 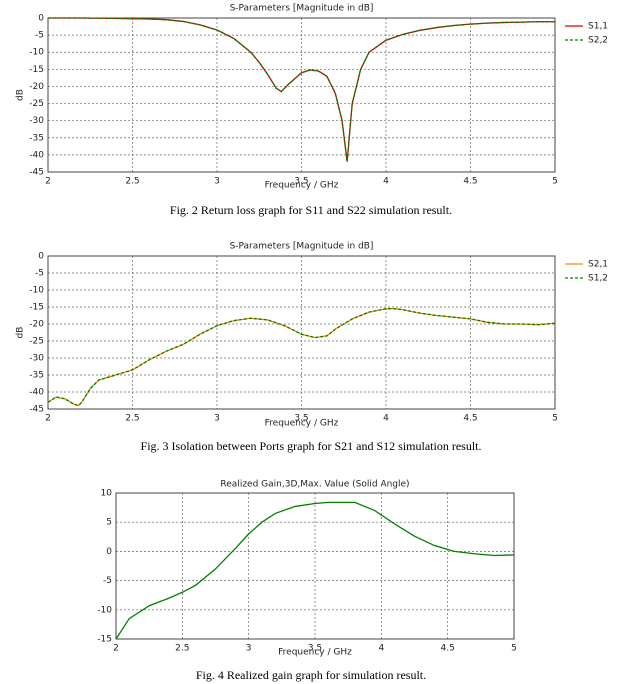 What do you see at coordinates (598, 27) in the screenshot?
I see `legend-label: S1,1` at bounding box center [598, 27].